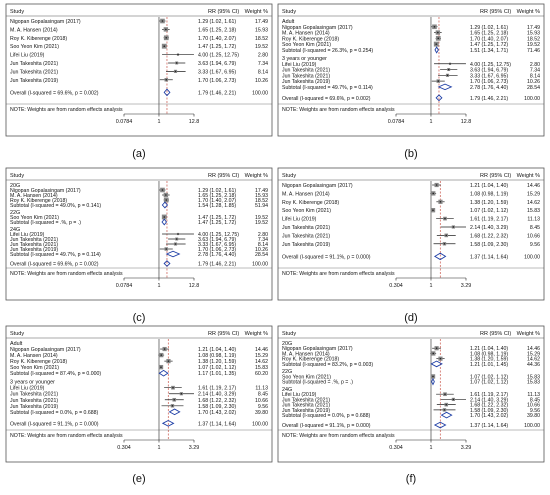 The height and width of the screenshot is (495, 550). I want to click on weight-value: 8.45, so click(535, 400).